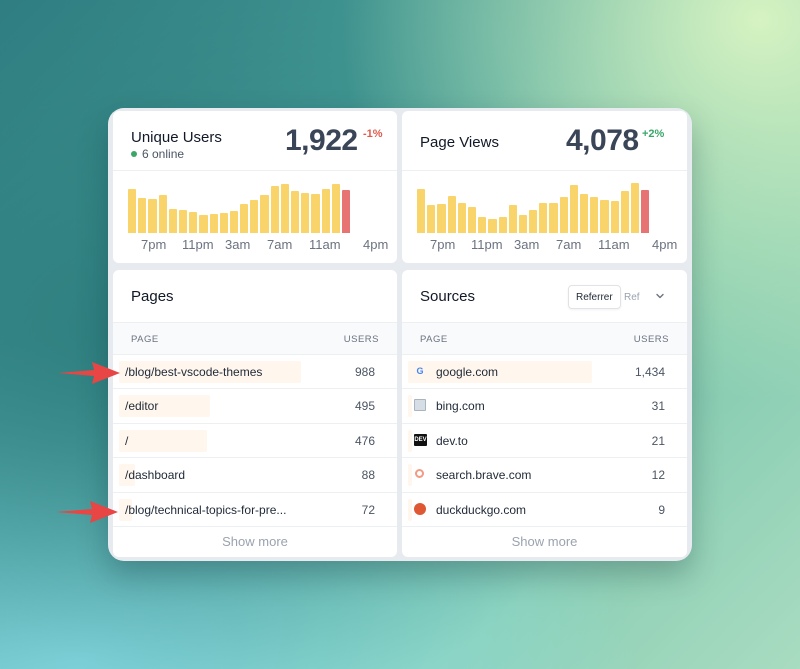  What do you see at coordinates (176, 137) in the screenshot?
I see `unique-users-title: Unique Users` at bounding box center [176, 137].